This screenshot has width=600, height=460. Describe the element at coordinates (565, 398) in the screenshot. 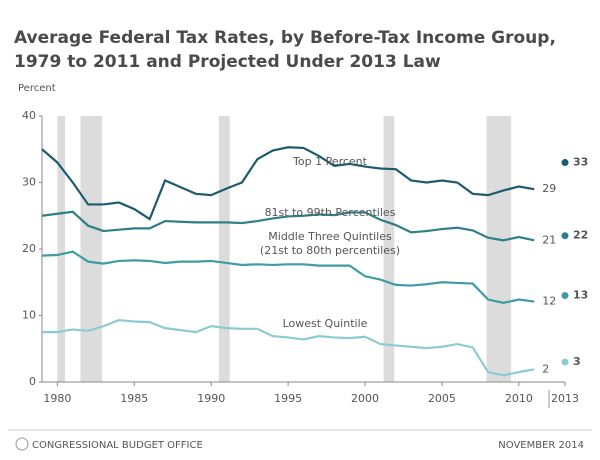

I see `x-tick-label: 2013` at that location.